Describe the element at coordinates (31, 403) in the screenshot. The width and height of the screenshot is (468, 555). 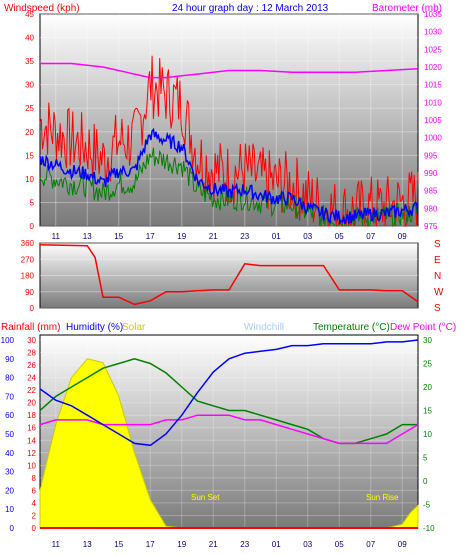
I see `rain-tick-label: 20` at that location.